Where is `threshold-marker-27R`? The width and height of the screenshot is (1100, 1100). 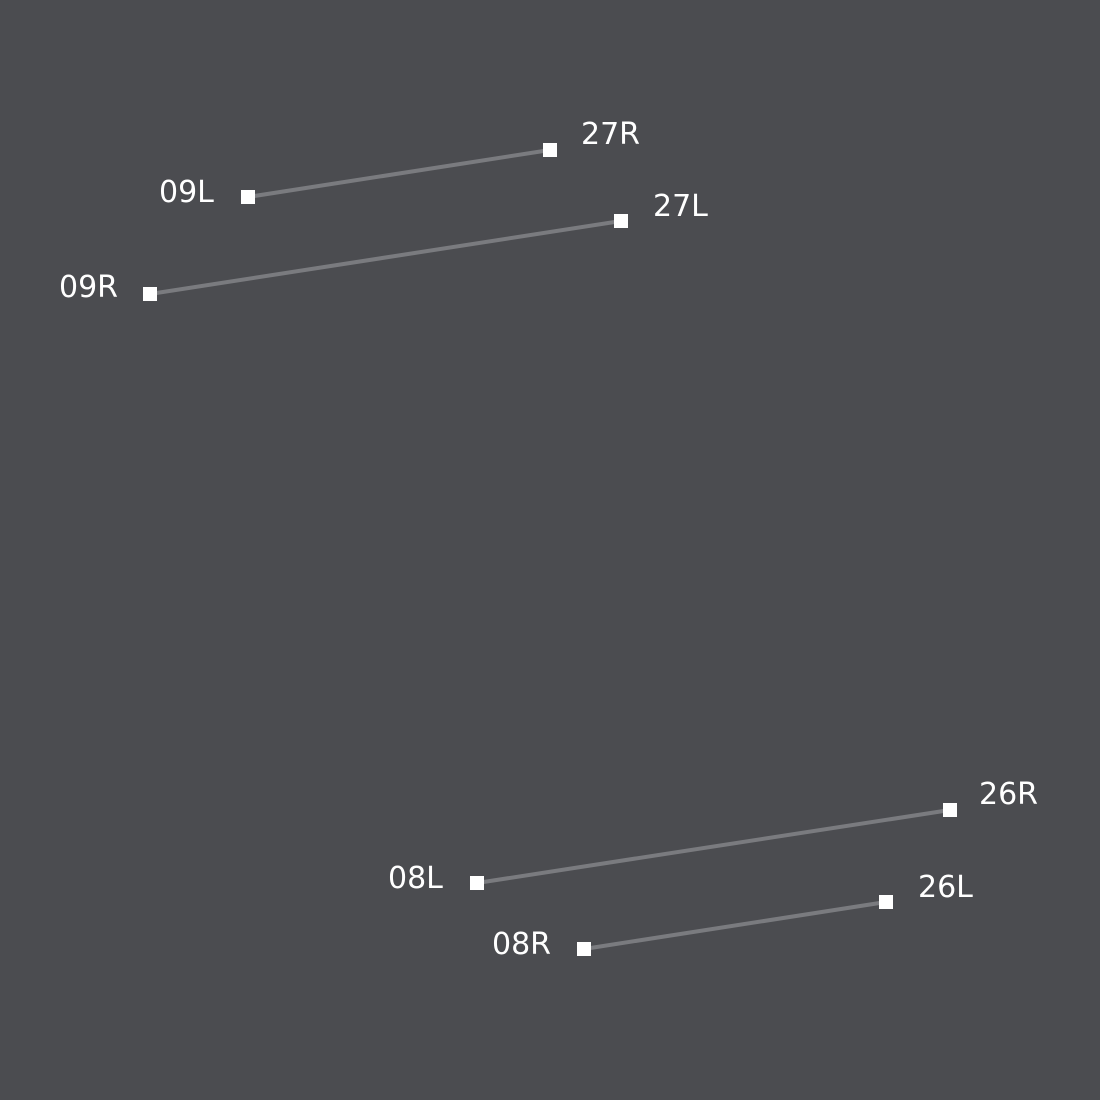 threshold-marker-27R is located at coordinates (550, 150).